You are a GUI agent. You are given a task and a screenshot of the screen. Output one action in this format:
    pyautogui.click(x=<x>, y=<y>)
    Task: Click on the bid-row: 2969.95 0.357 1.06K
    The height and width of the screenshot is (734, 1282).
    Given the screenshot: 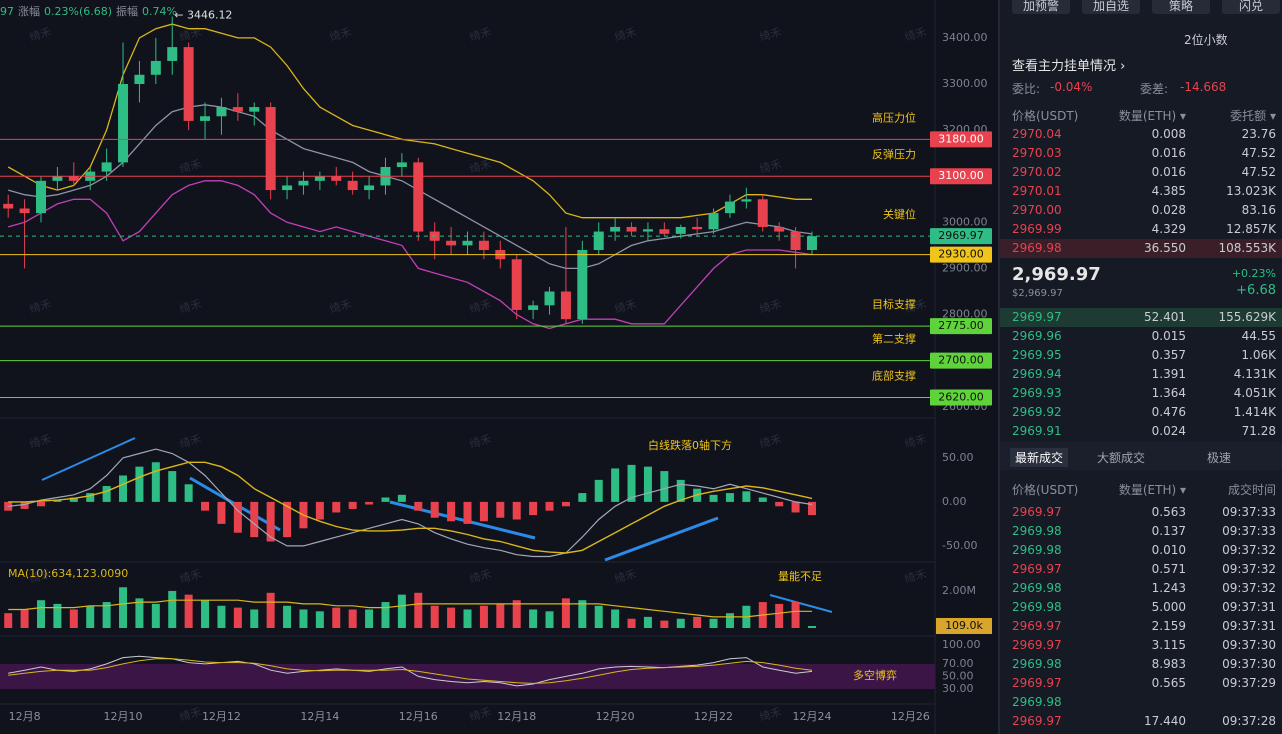 What is the action you would take?
    pyautogui.click(x=1141, y=355)
    